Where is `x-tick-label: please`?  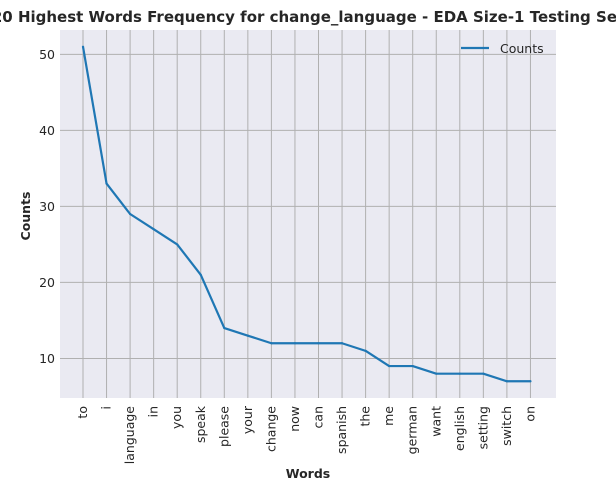
x-tick-label: please is located at coordinates (223, 426).